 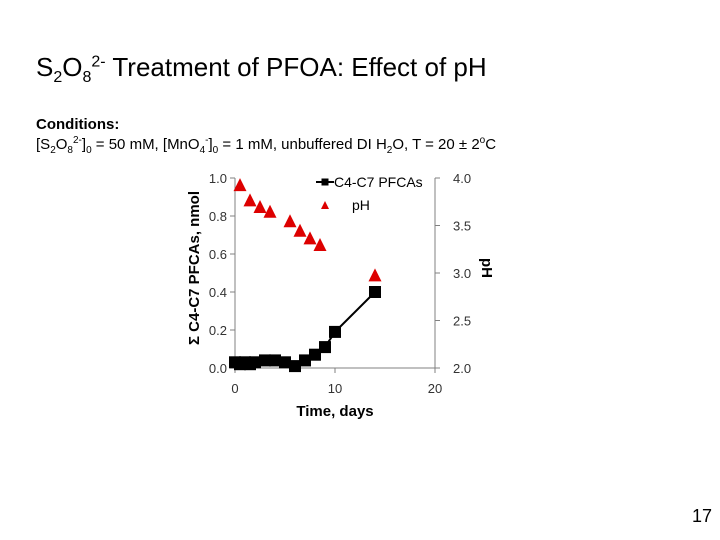 What do you see at coordinates (361, 205) in the screenshot?
I see `legend-label-1: pH` at bounding box center [361, 205].